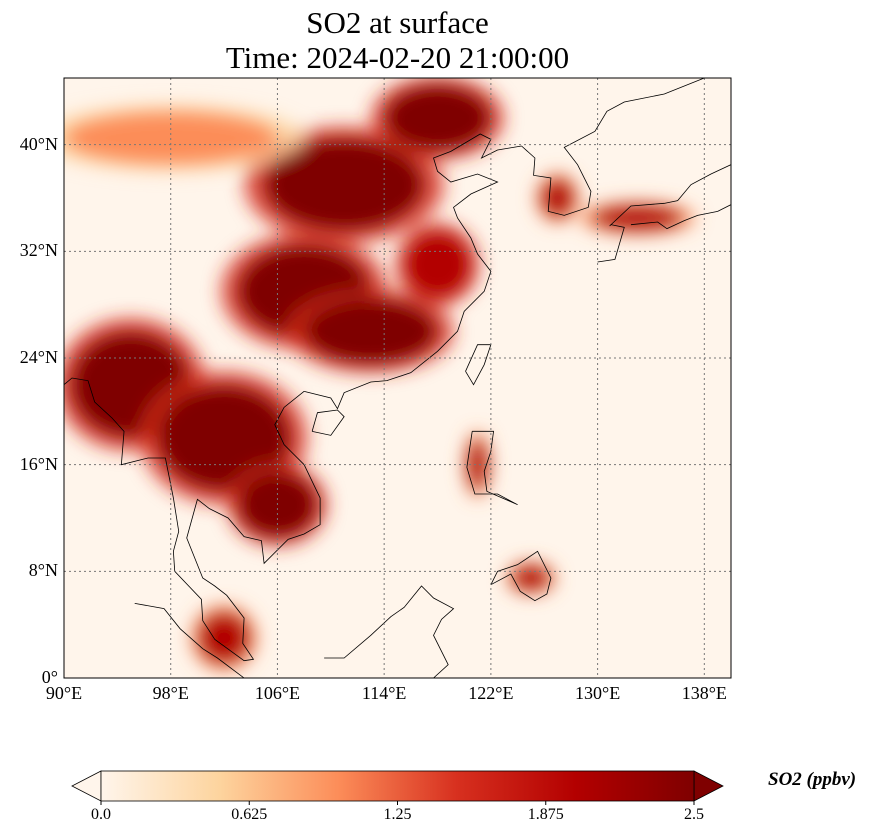 This screenshot has height=836, width=875. I want to click on lon-tick-label: 106°E, so click(277, 693).